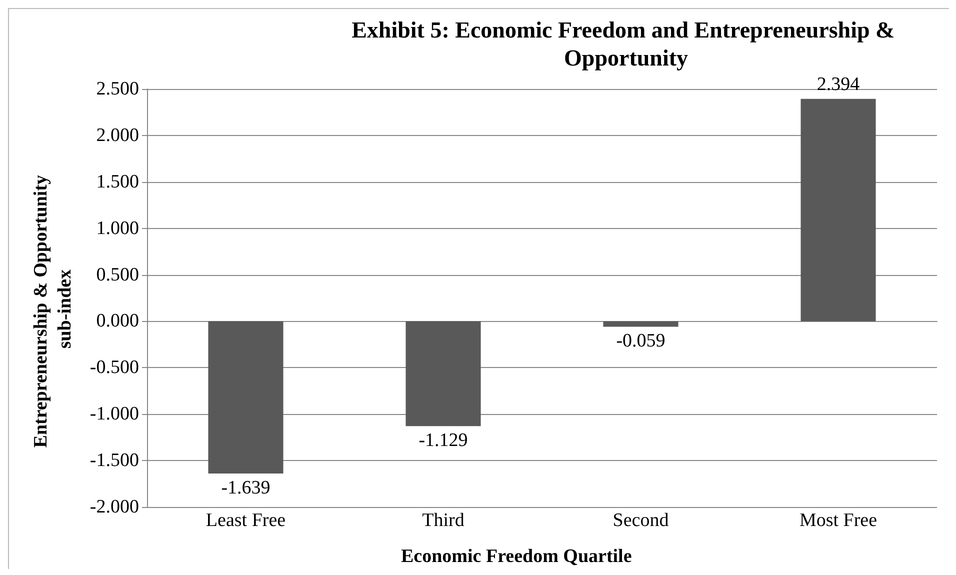  What do you see at coordinates (117, 321) in the screenshot?
I see `y-tick-label: 0.000` at bounding box center [117, 321].